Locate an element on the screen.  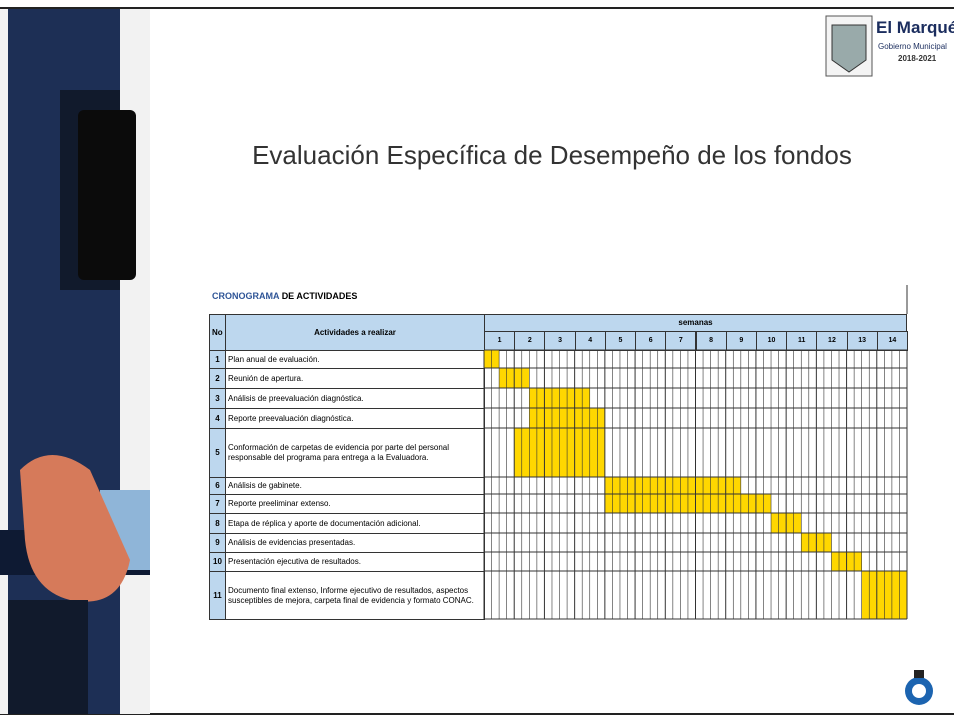
gov-label: Gobierno Municipal is located at coordinates (912, 46).